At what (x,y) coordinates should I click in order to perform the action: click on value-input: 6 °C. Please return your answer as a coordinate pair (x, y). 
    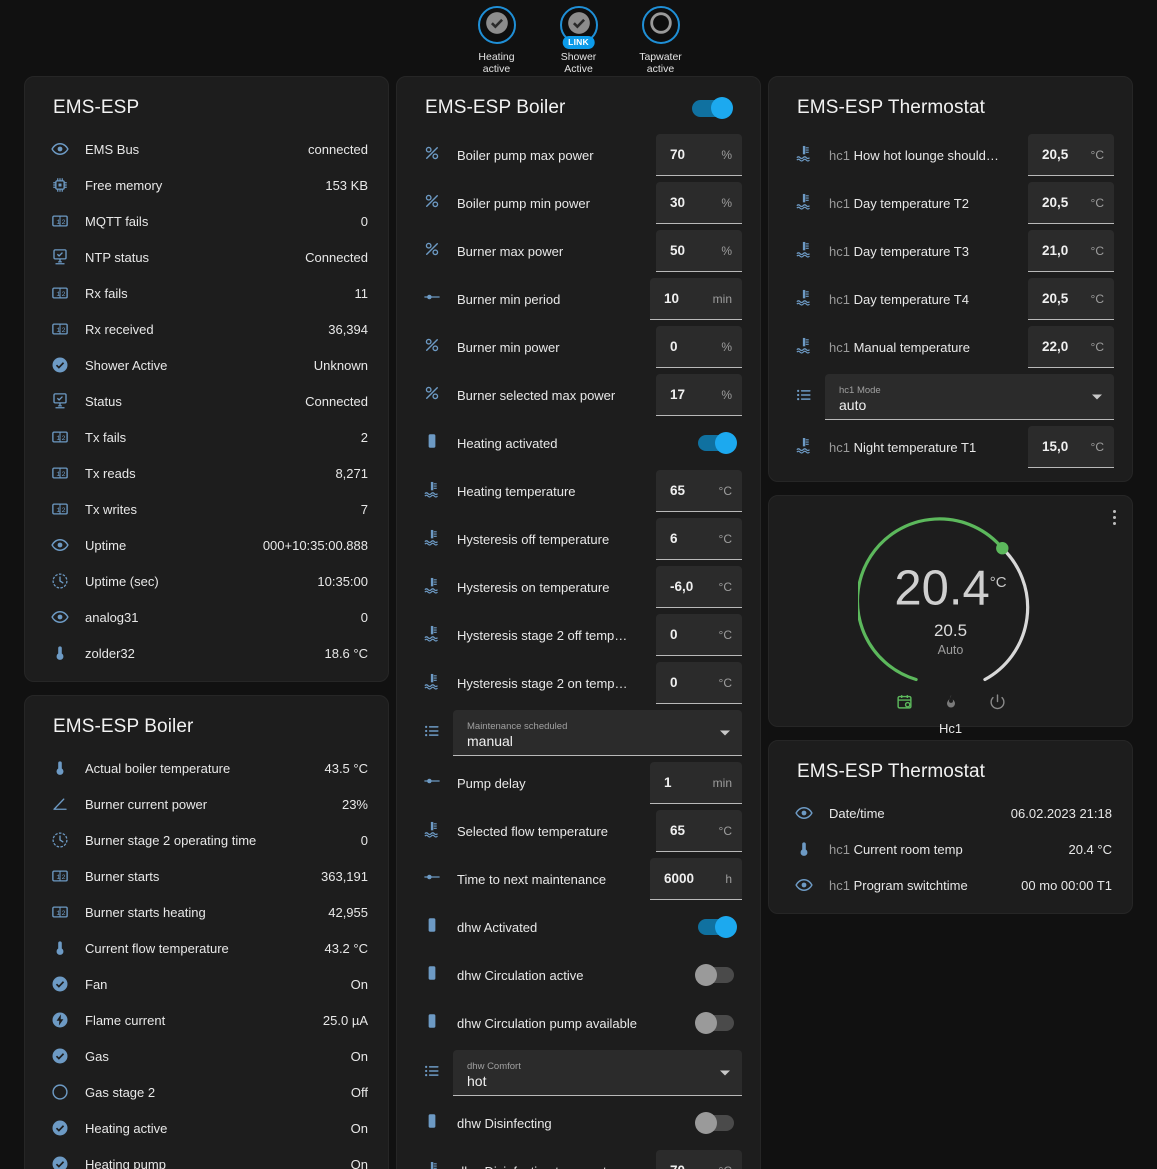
    Looking at the image, I should click on (699, 539).